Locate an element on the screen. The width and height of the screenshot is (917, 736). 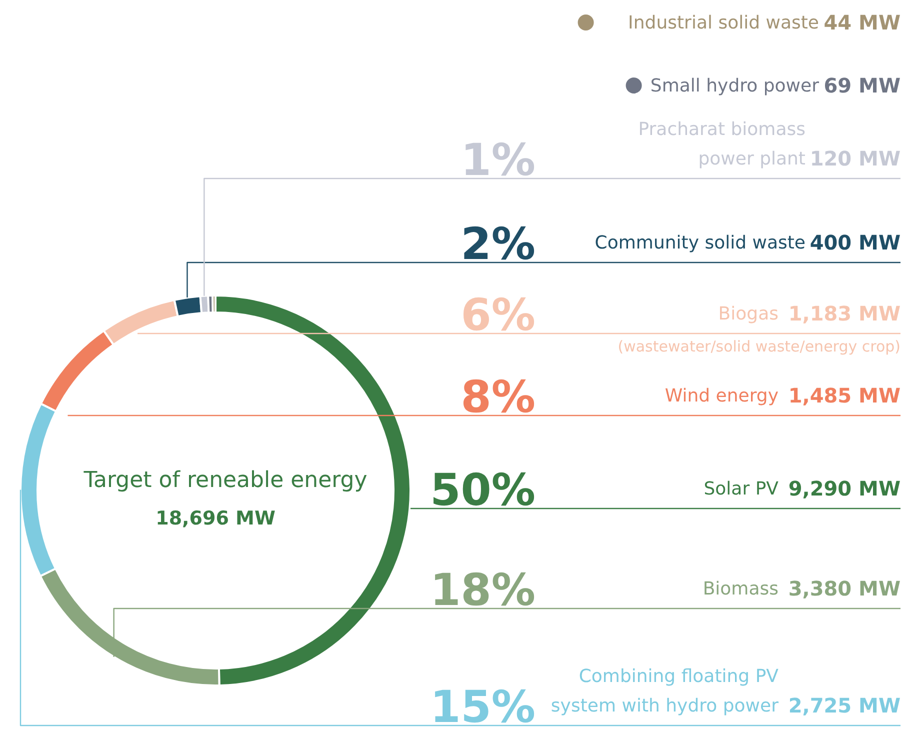
data-label: 44 MW is located at coordinates (862, 22).